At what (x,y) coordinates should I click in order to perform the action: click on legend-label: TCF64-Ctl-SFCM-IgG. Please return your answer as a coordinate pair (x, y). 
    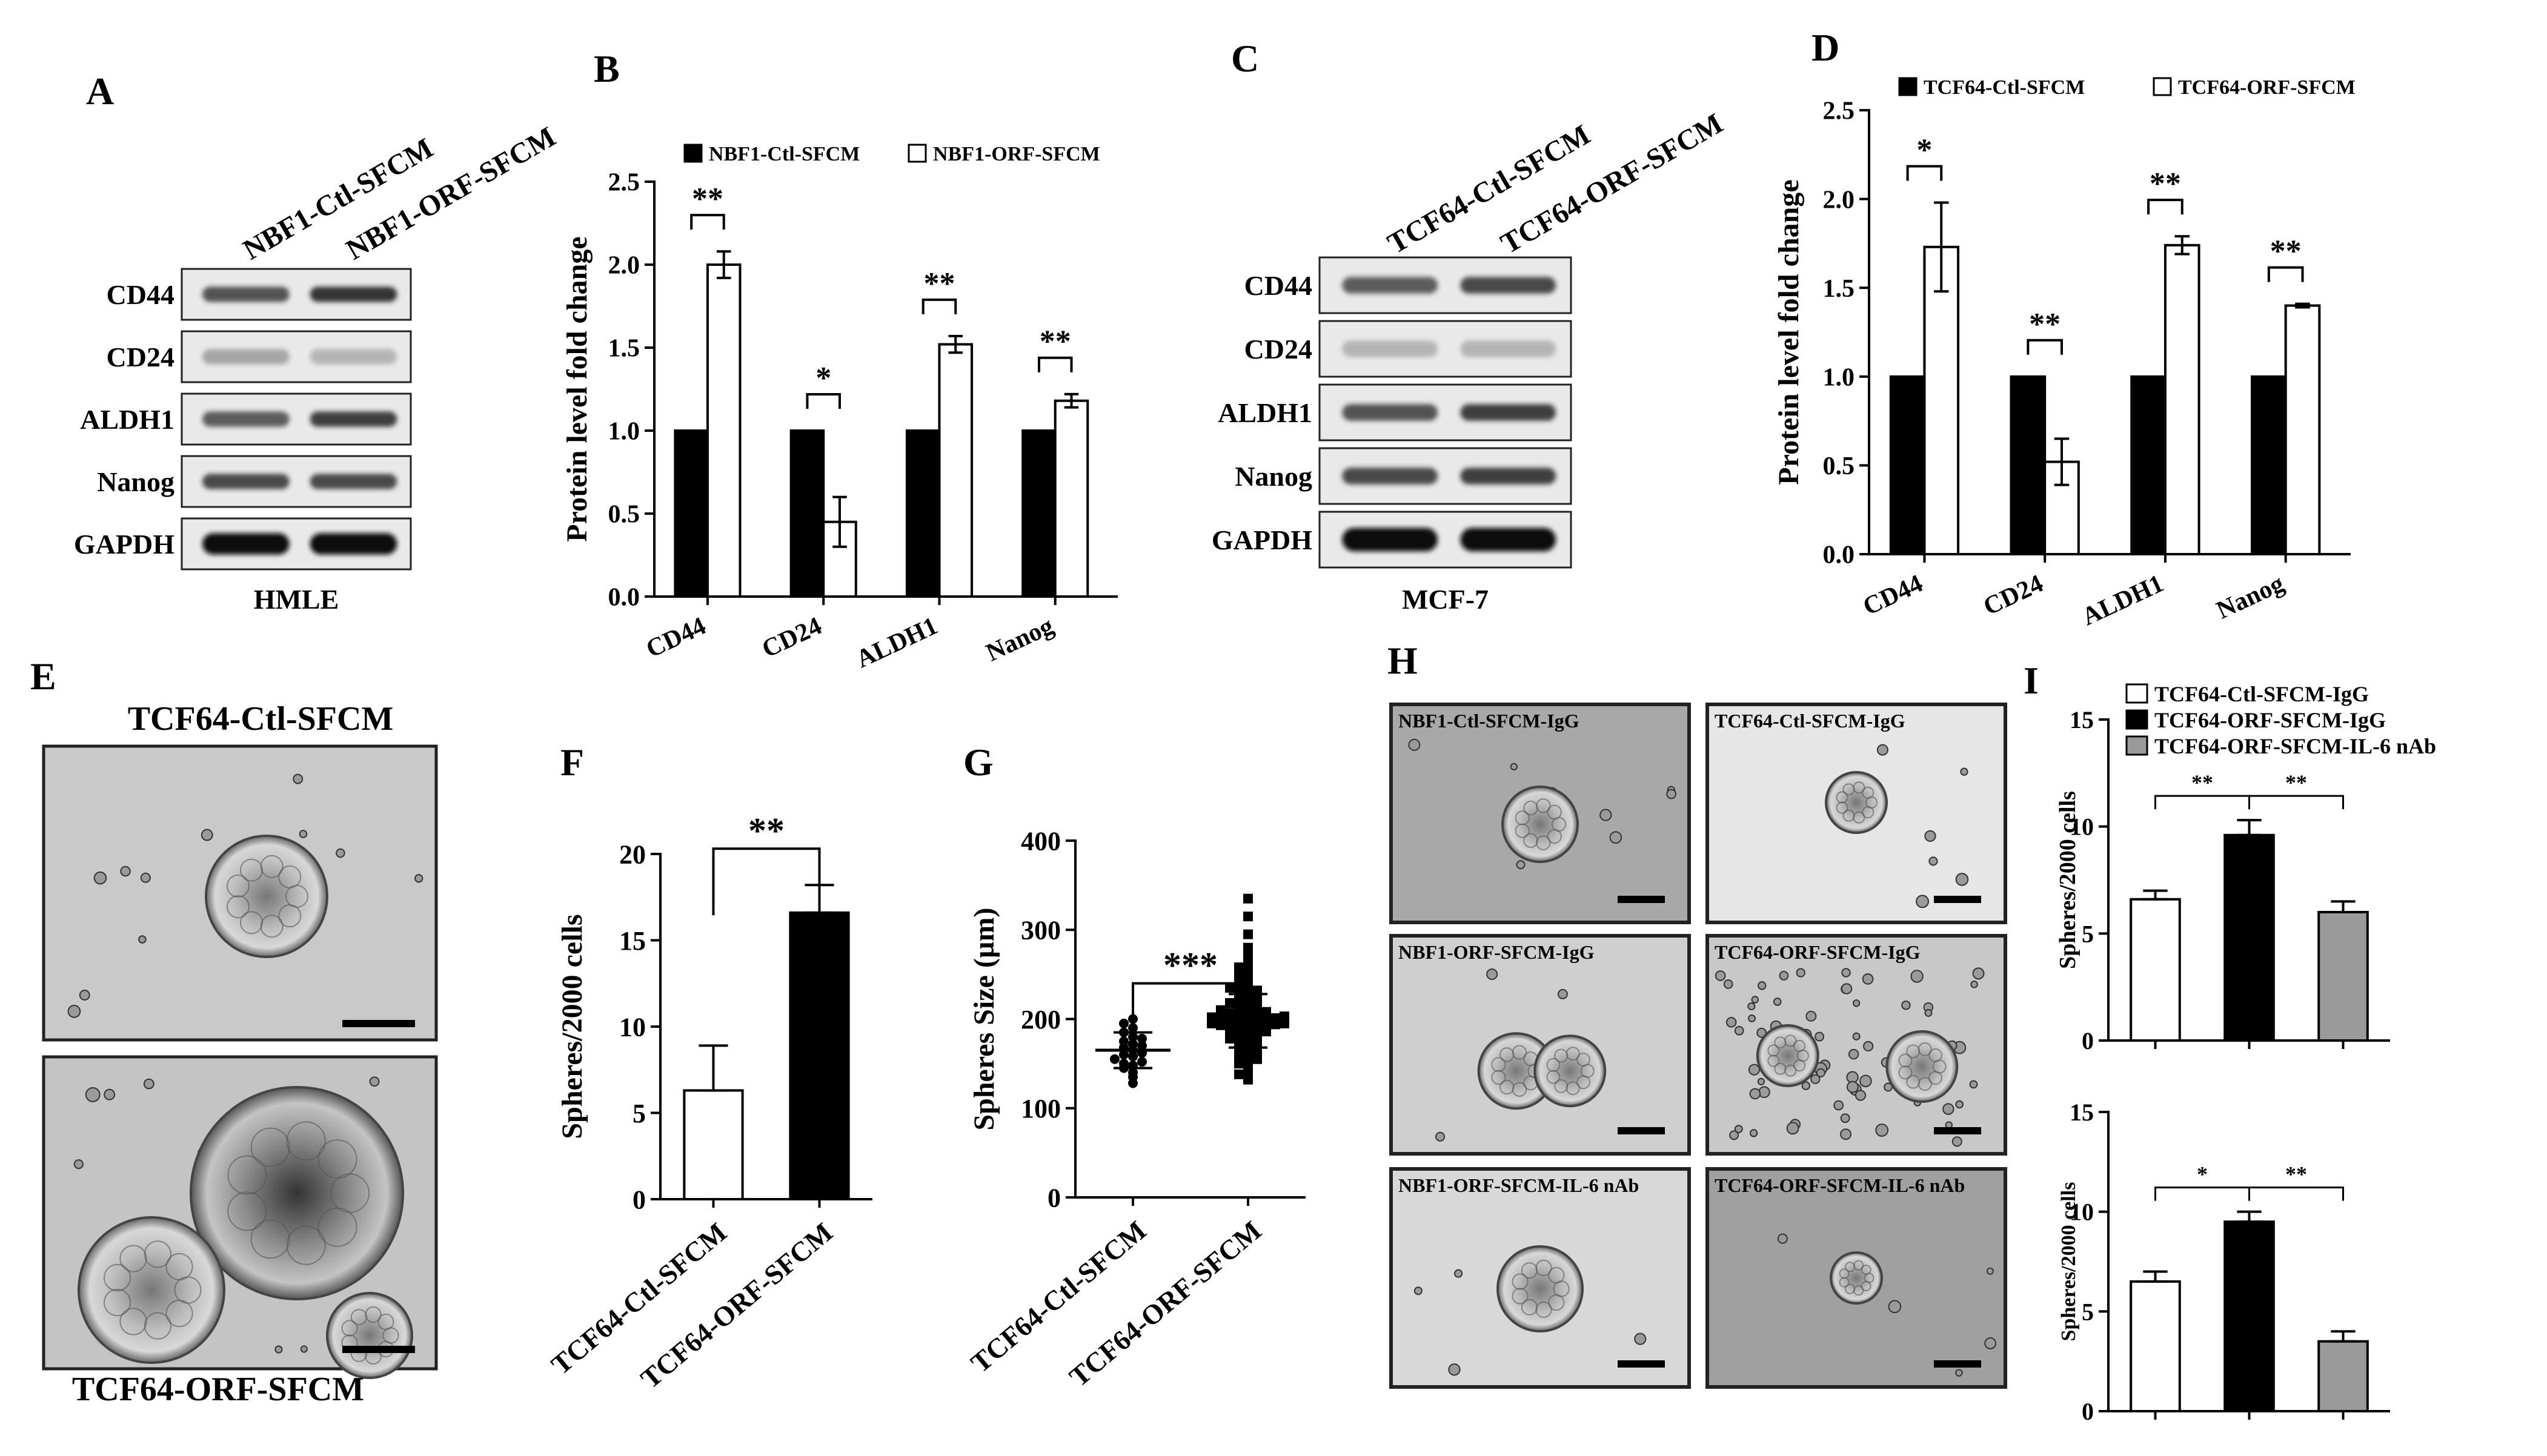
    Looking at the image, I should click on (2261, 694).